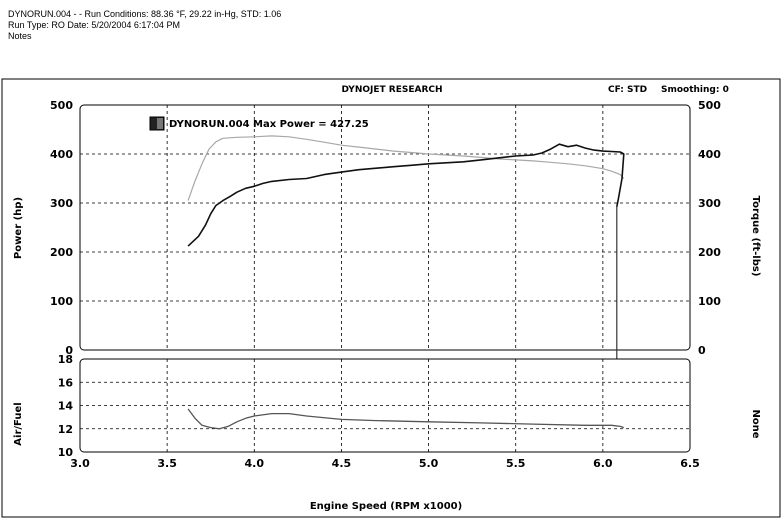 This screenshot has width=784, height=520. Describe the element at coordinates (80, 463) in the screenshot. I see `x-tick-label: 3.0` at that location.